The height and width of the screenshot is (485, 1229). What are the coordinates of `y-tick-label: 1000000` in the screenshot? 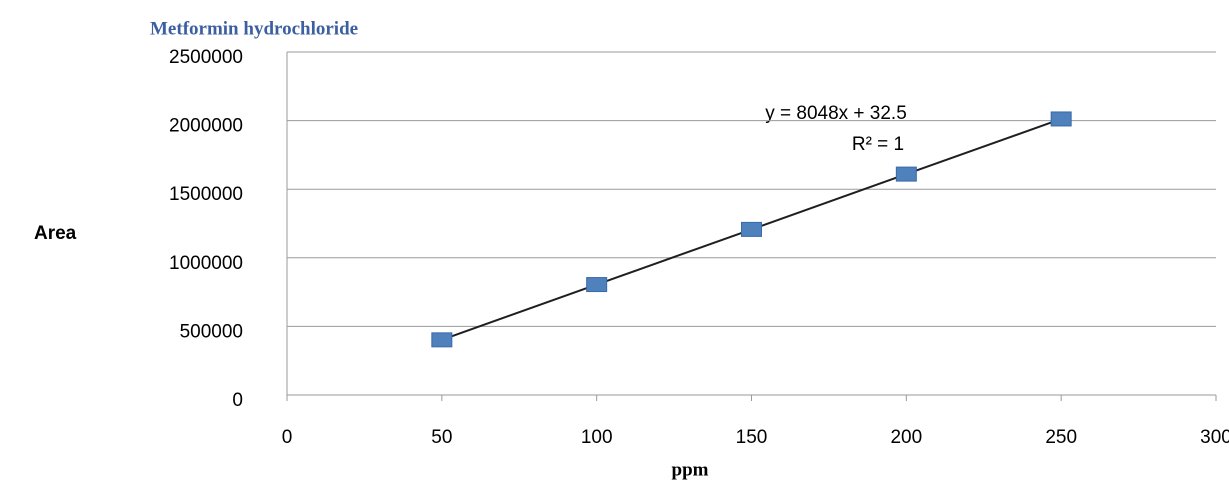 It's located at (206, 263).